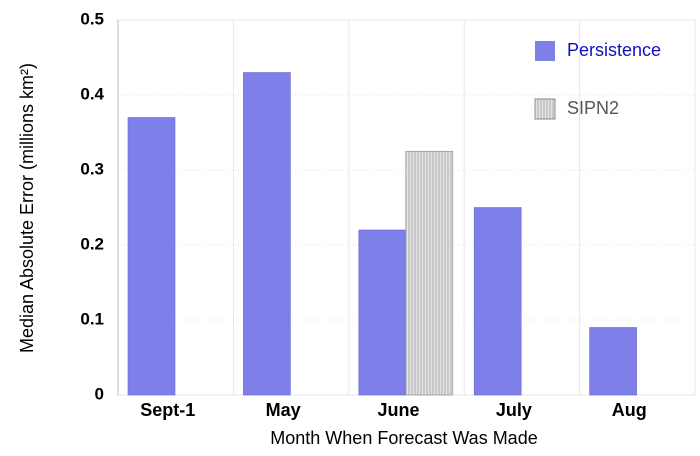  I want to click on y-tick-label: 0.1, so click(92, 318).